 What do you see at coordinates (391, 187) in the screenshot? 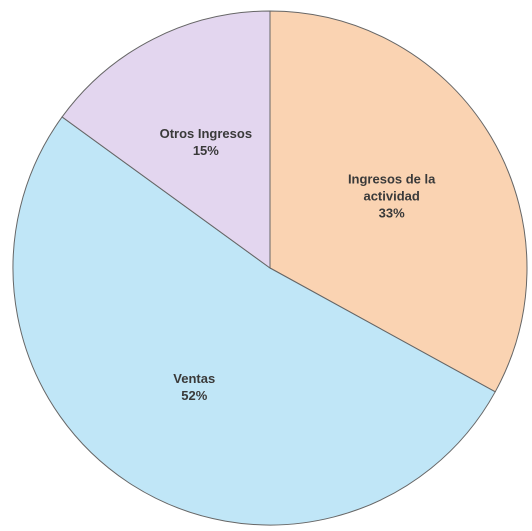
I see `category-label: Ingresos de la actividad` at bounding box center [391, 187].